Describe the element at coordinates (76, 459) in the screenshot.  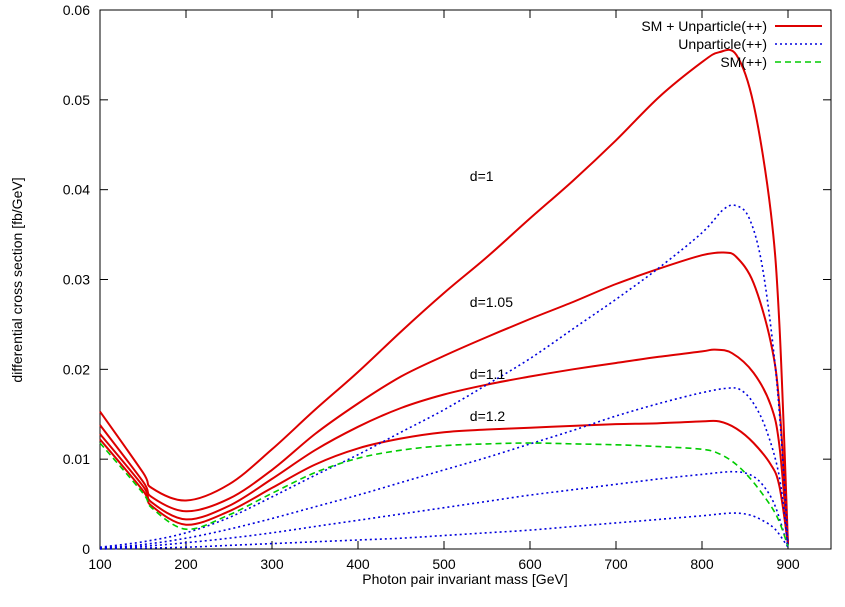
I see `y-tick-label: 0.01` at that location.